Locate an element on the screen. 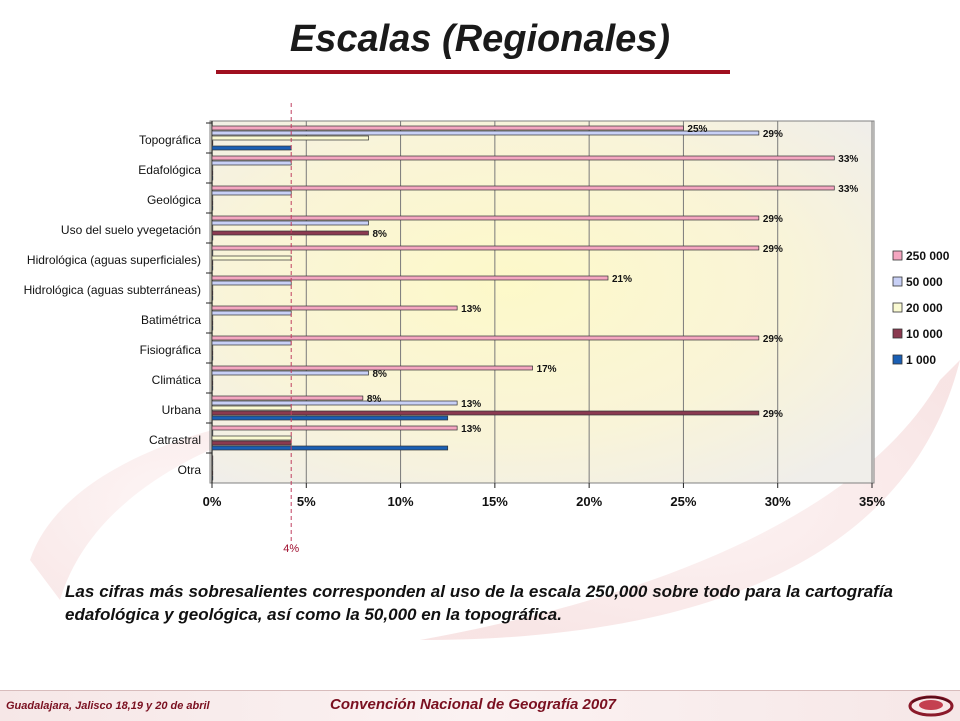  slide-title: Escalas (Regionales) is located at coordinates (480, 39).